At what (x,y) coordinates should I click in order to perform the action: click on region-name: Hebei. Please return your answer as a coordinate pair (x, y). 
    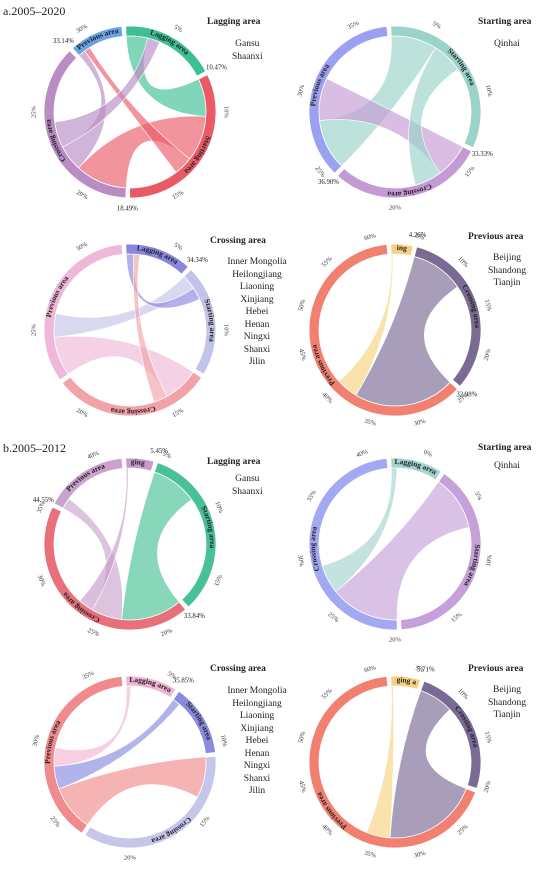
    Looking at the image, I should click on (257, 312).